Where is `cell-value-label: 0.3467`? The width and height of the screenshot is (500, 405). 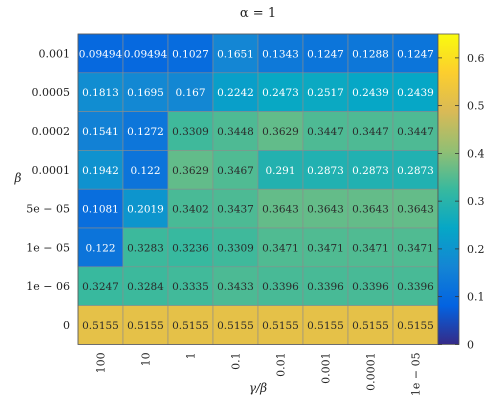
cell-value-label: 0.3467 is located at coordinates (235, 171).